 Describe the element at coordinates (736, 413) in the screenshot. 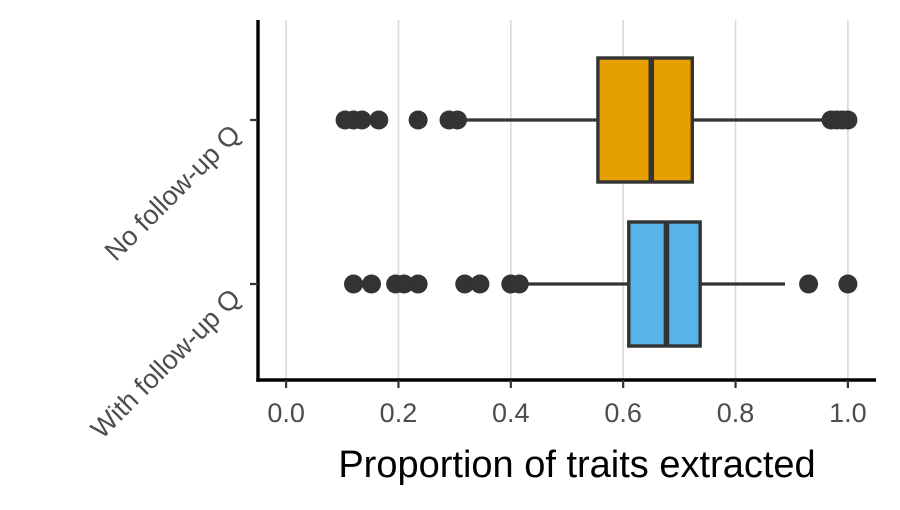

I see `x-tick-label: 0.8` at that location.